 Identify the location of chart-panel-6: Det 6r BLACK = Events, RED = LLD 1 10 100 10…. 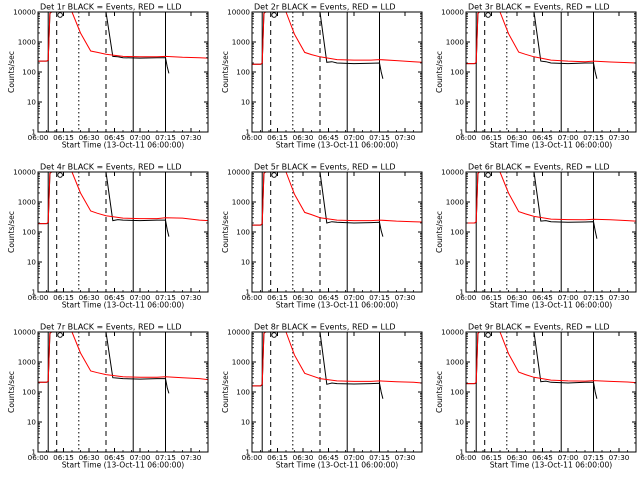
(536, 236).